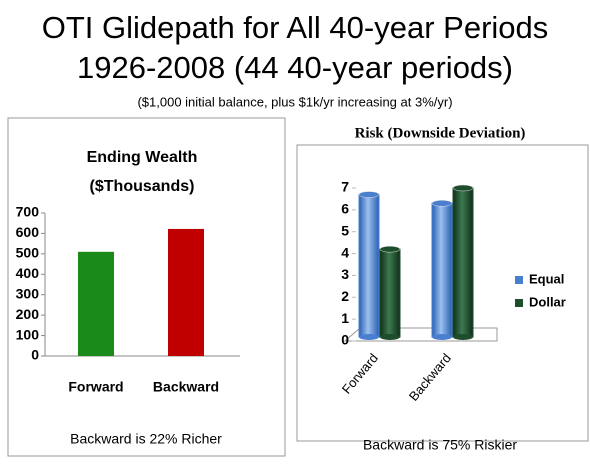 This screenshot has width=590, height=474. What do you see at coordinates (345, 296) in the screenshot?
I see `y-tick-label: 2` at bounding box center [345, 296].